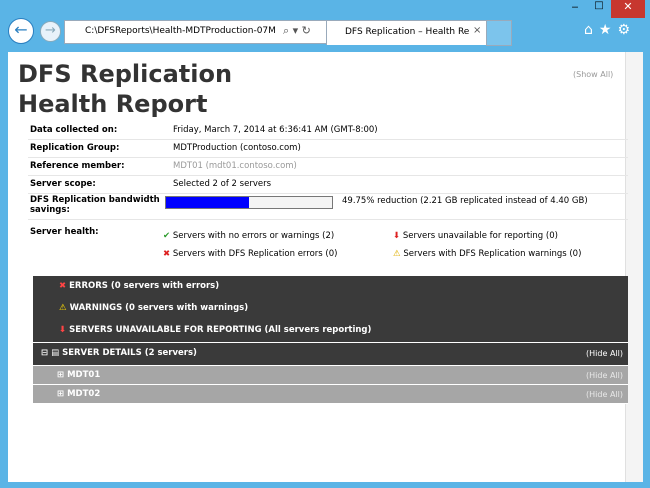 The height and width of the screenshot is (488, 650). I want to click on health-text: Servers with no errors or warnings (2), so click(253, 236).